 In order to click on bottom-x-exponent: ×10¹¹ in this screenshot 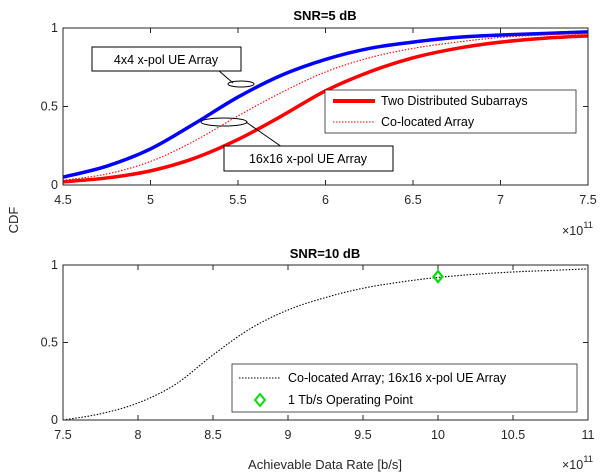, I will do `click(577, 463)`.